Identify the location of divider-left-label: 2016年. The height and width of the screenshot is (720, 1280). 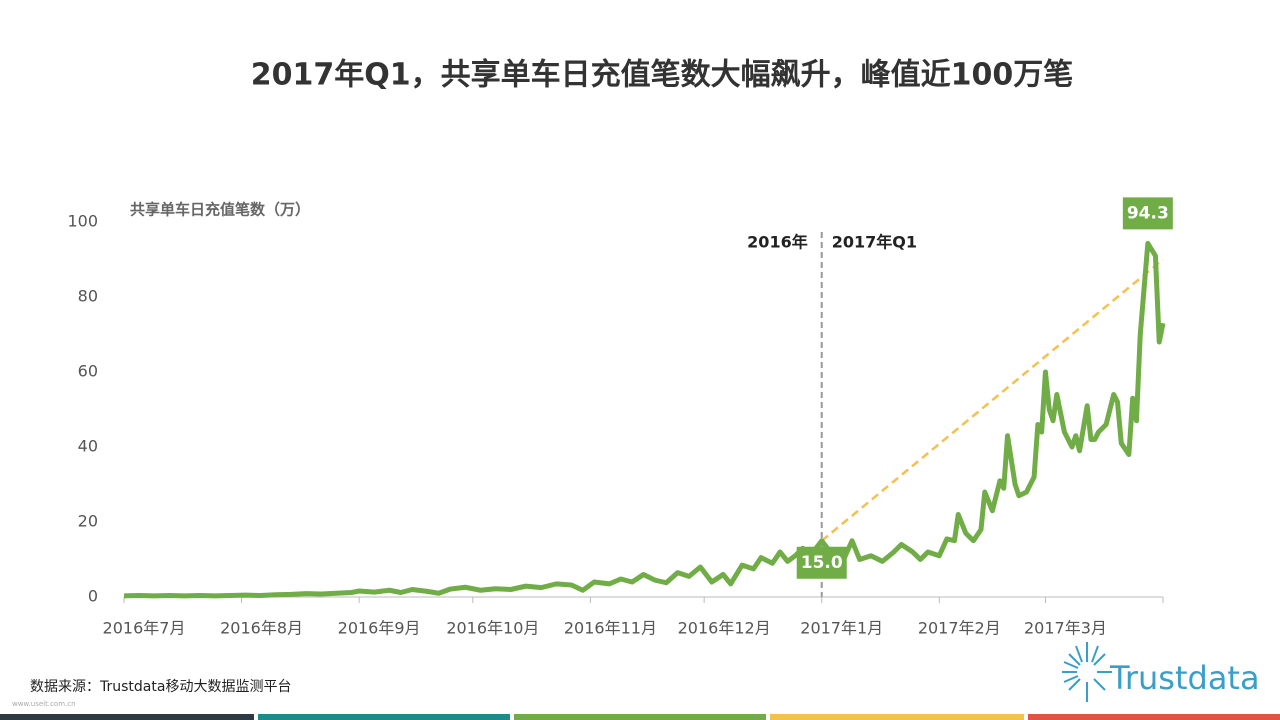
(777, 242).